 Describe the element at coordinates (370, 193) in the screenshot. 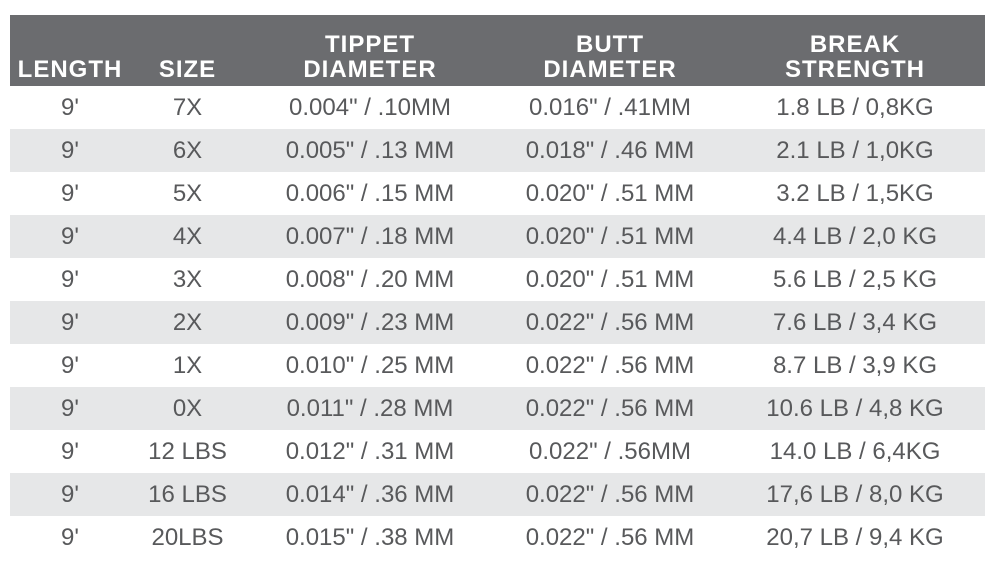

I see `cell-tippet-diameter: 0.006" / .15 MM` at that location.